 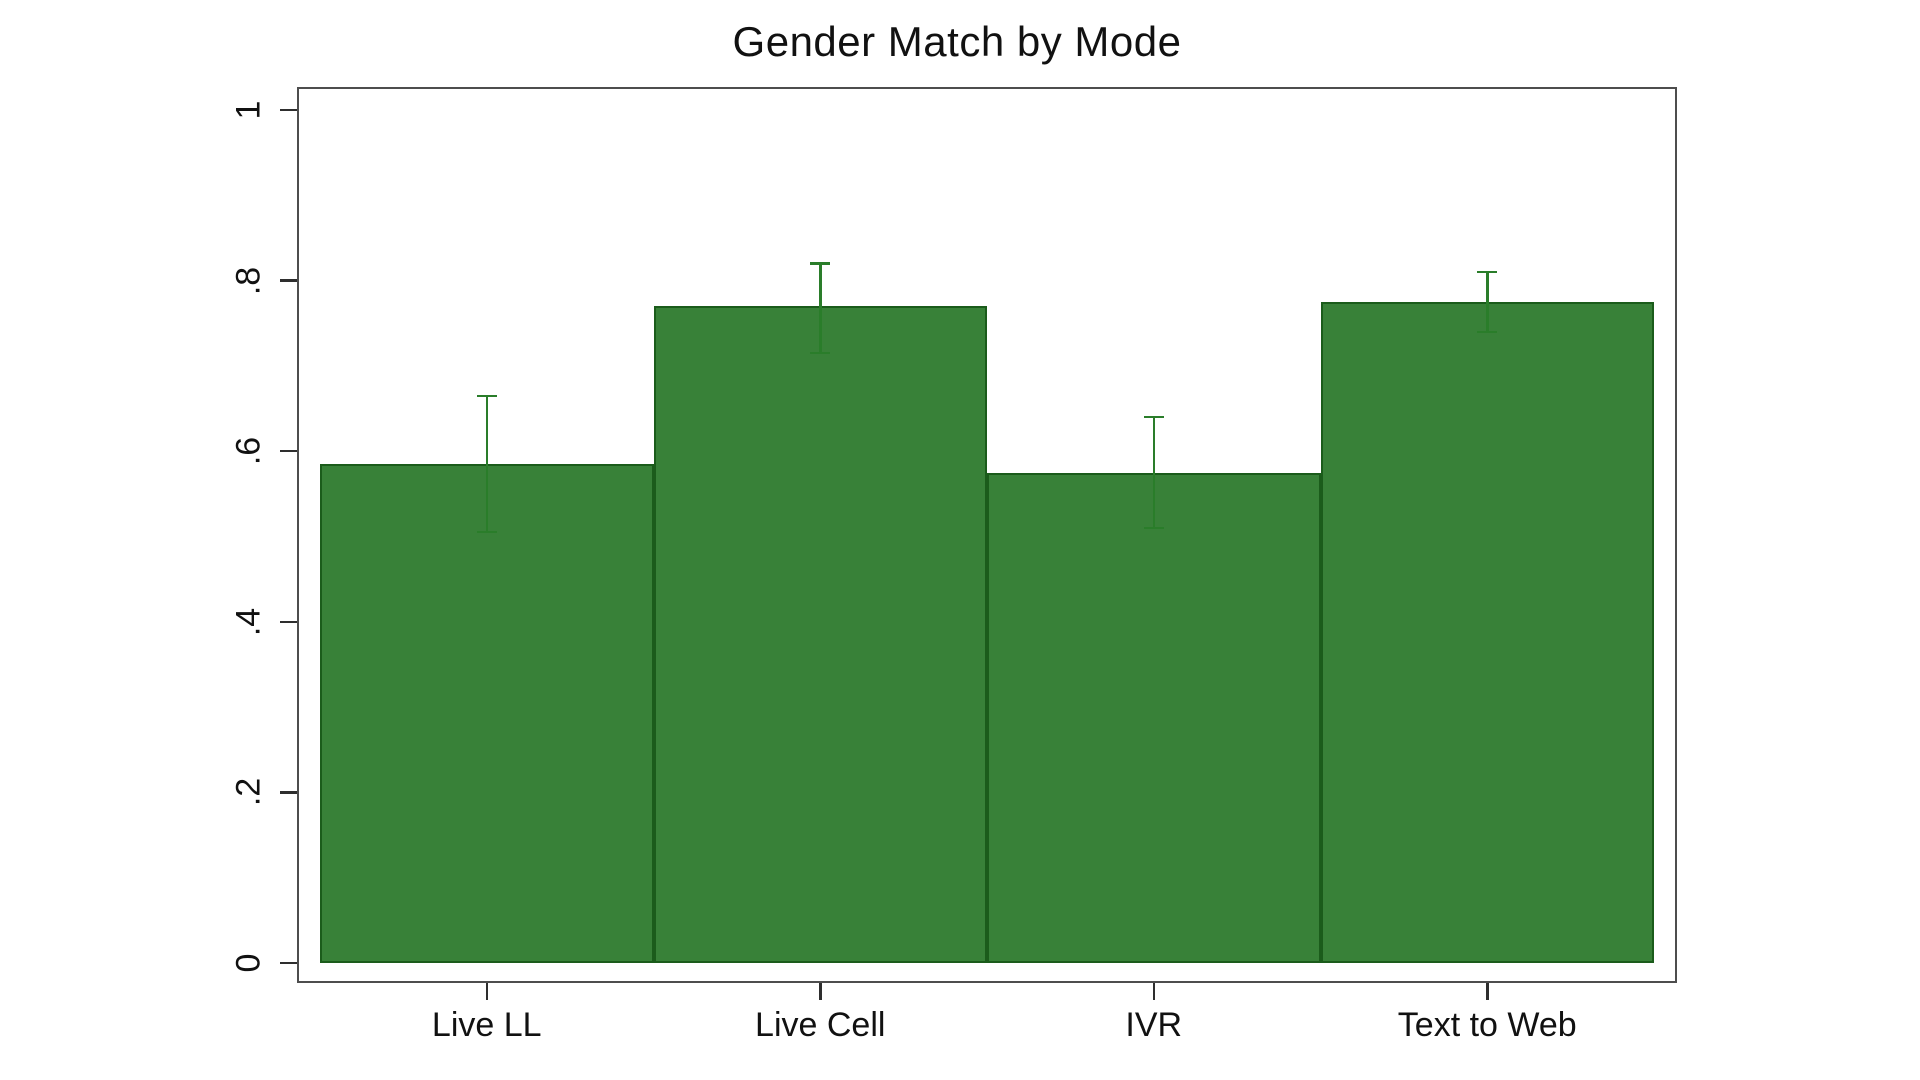 What do you see at coordinates (248, 792) in the screenshot?
I see `y-tick-label: .2` at bounding box center [248, 792].